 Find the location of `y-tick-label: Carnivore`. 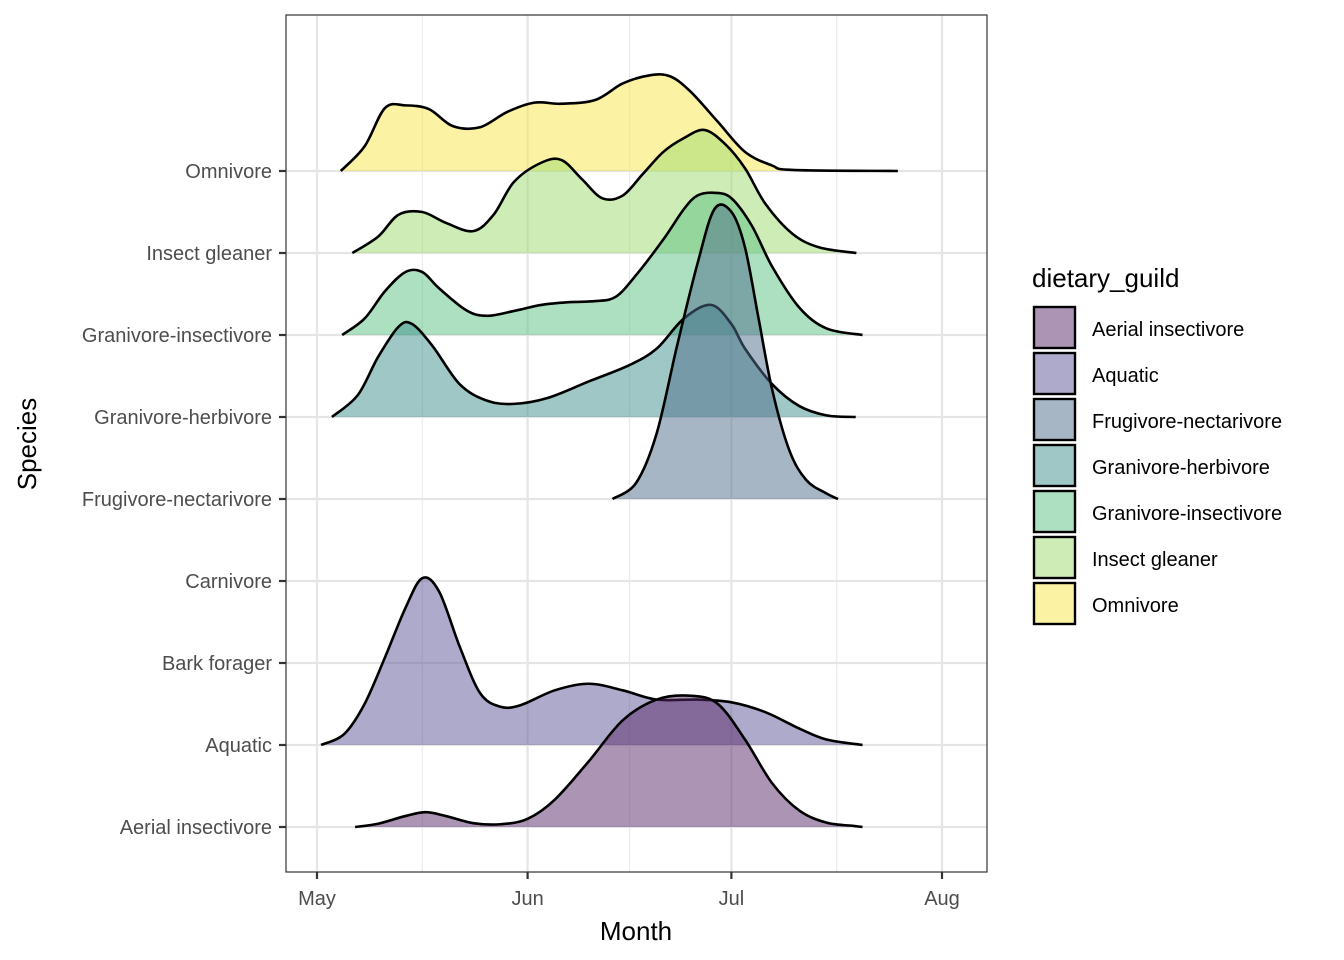

y-tick-label: Carnivore is located at coordinates (228, 582).